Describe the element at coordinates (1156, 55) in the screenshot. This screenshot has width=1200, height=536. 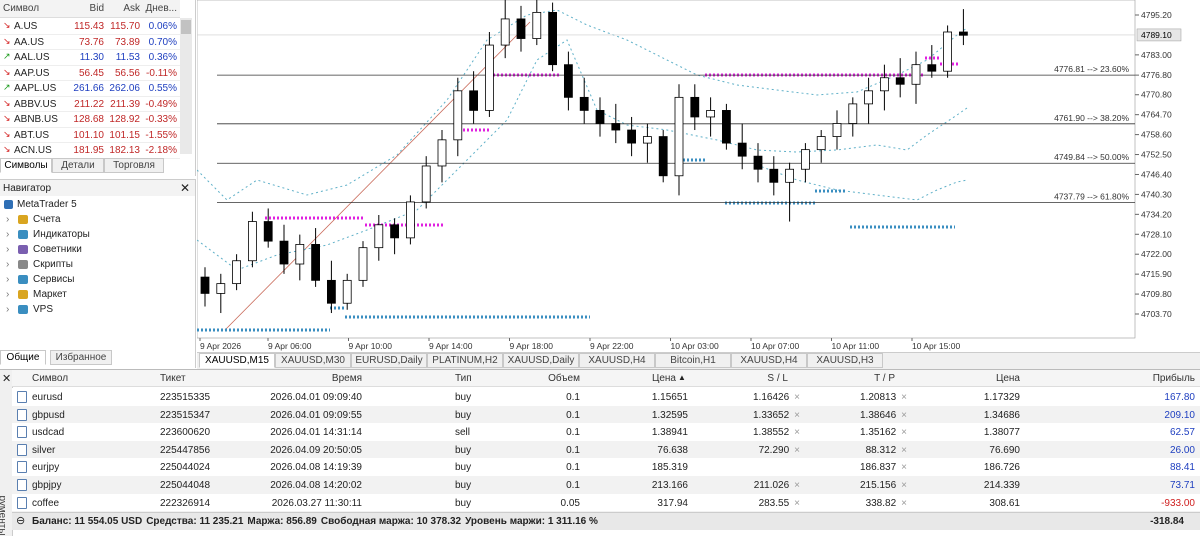
I see `y-tick-label: 4783.00` at that location.